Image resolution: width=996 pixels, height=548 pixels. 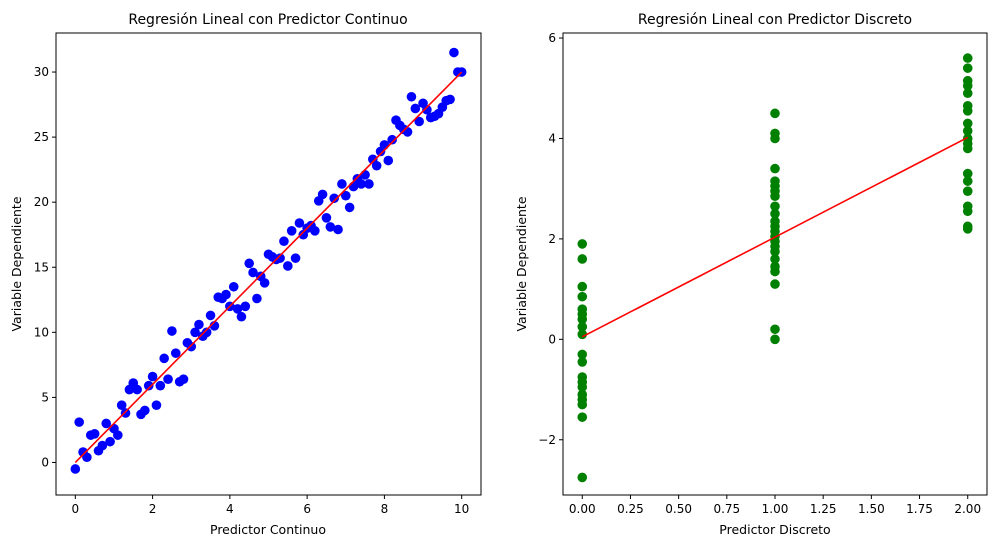 I want to click on y-tick-label: 5, so click(x=45, y=397).